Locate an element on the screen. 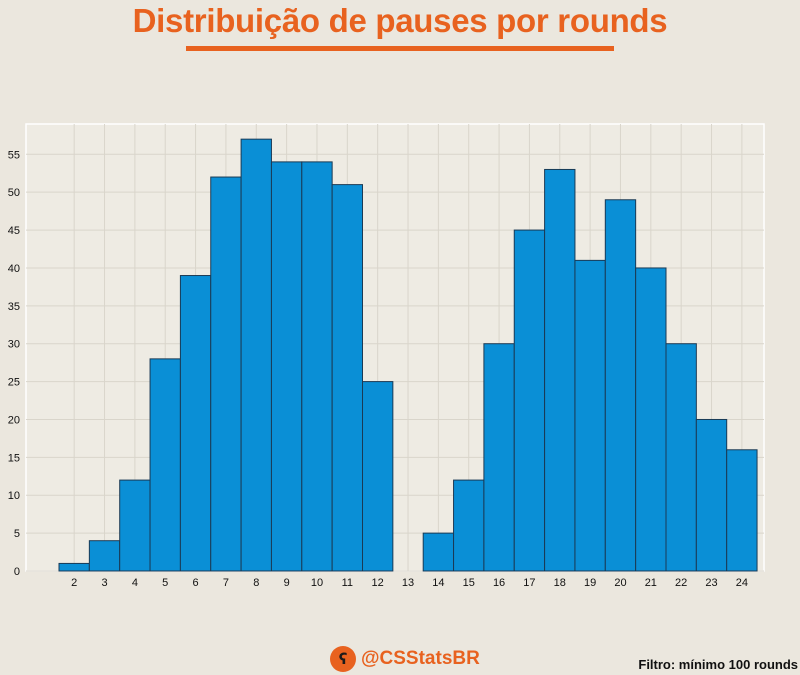 The image size is (800, 675). x-tick-label: 4 is located at coordinates (135, 583).